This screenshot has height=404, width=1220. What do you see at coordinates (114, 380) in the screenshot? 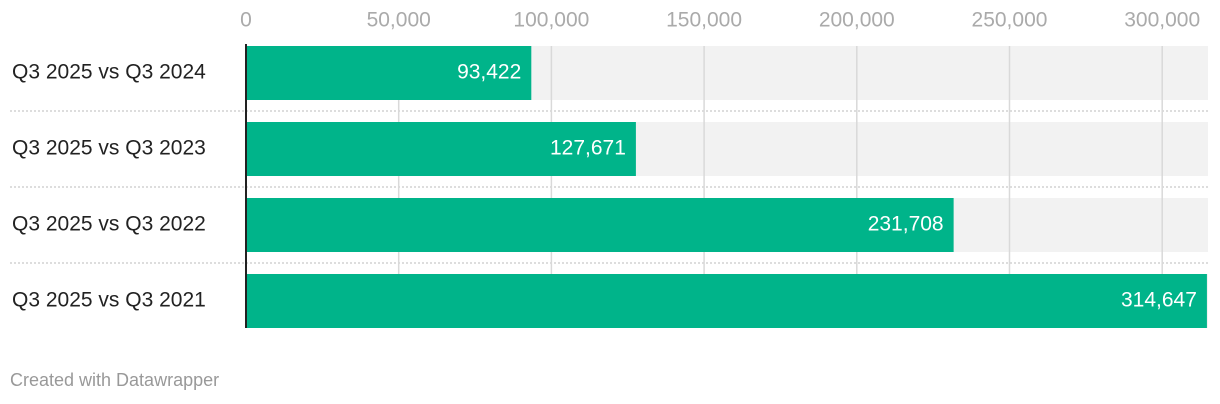
I see `footer: Created with Datawrapper` at bounding box center [114, 380].